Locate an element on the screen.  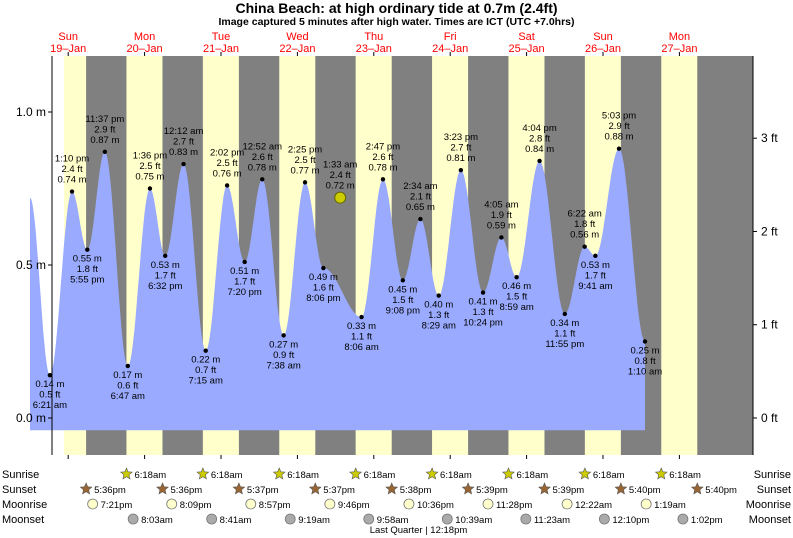
moonrise-time: 11:28pm is located at coordinates (514, 505).